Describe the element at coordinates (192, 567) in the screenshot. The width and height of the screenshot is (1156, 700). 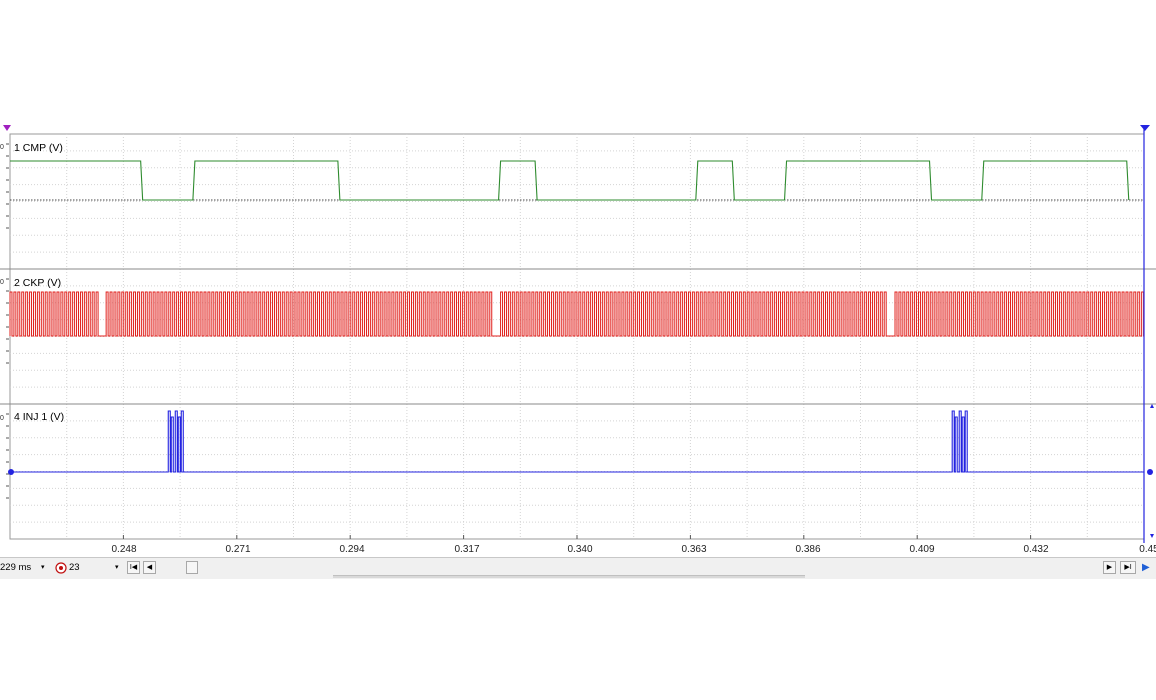
I see `buffer-scroll-box` at that location.